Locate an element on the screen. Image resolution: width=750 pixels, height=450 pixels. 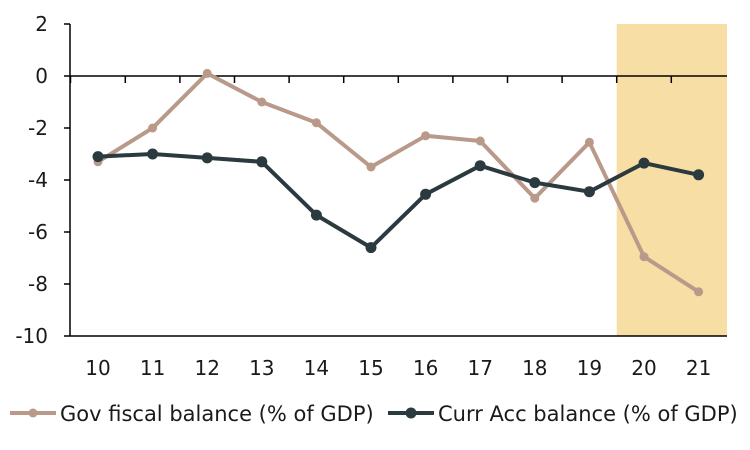
y-tick-label: -10 is located at coordinates (31, 336).